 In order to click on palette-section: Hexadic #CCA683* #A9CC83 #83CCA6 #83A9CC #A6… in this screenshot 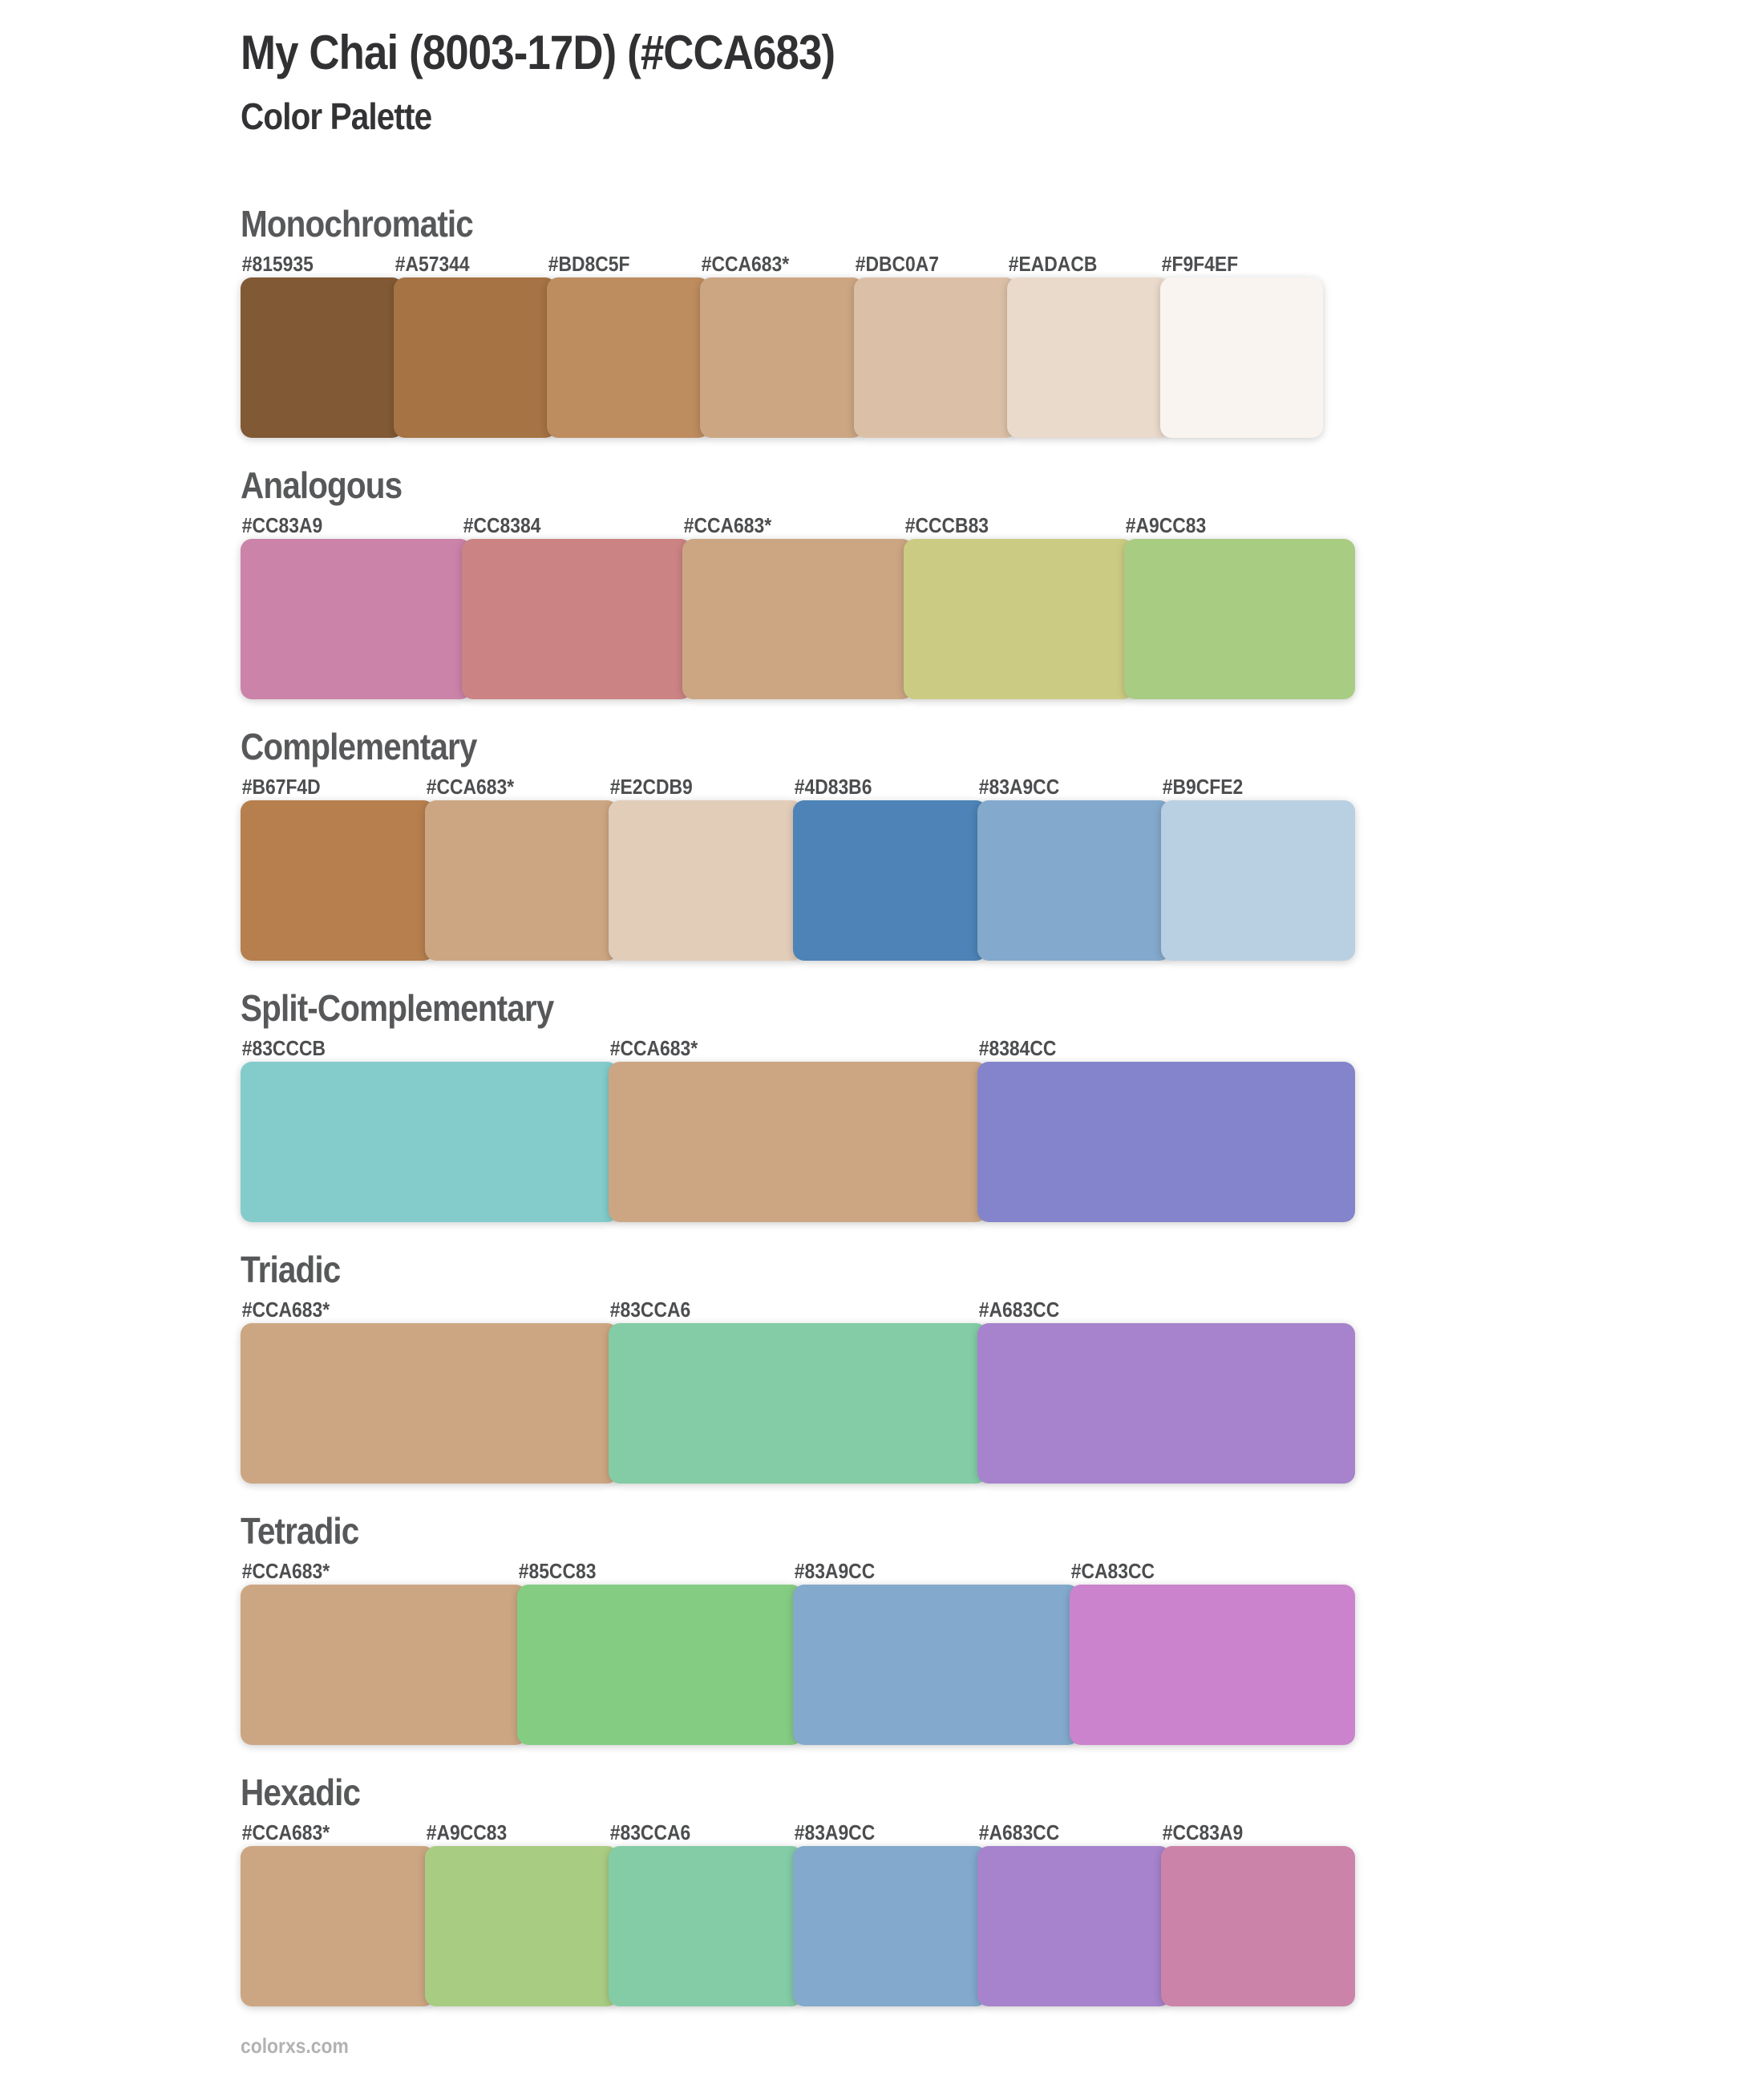, I will do `click(842, 1890)`.